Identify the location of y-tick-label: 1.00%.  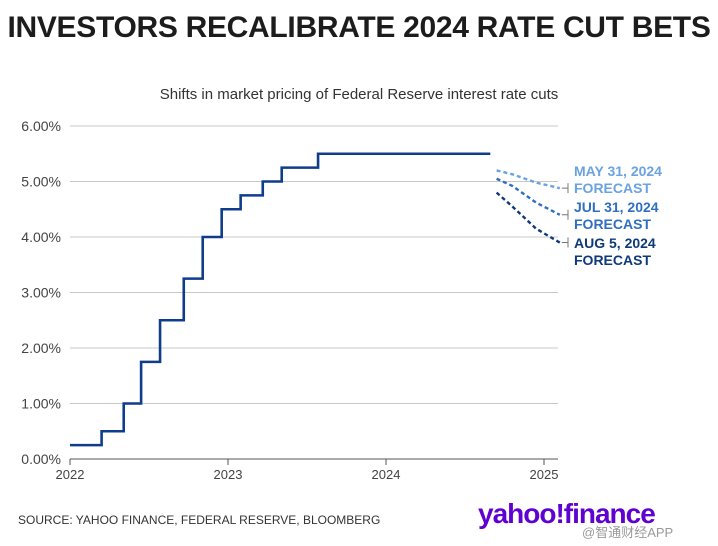
(41, 404).